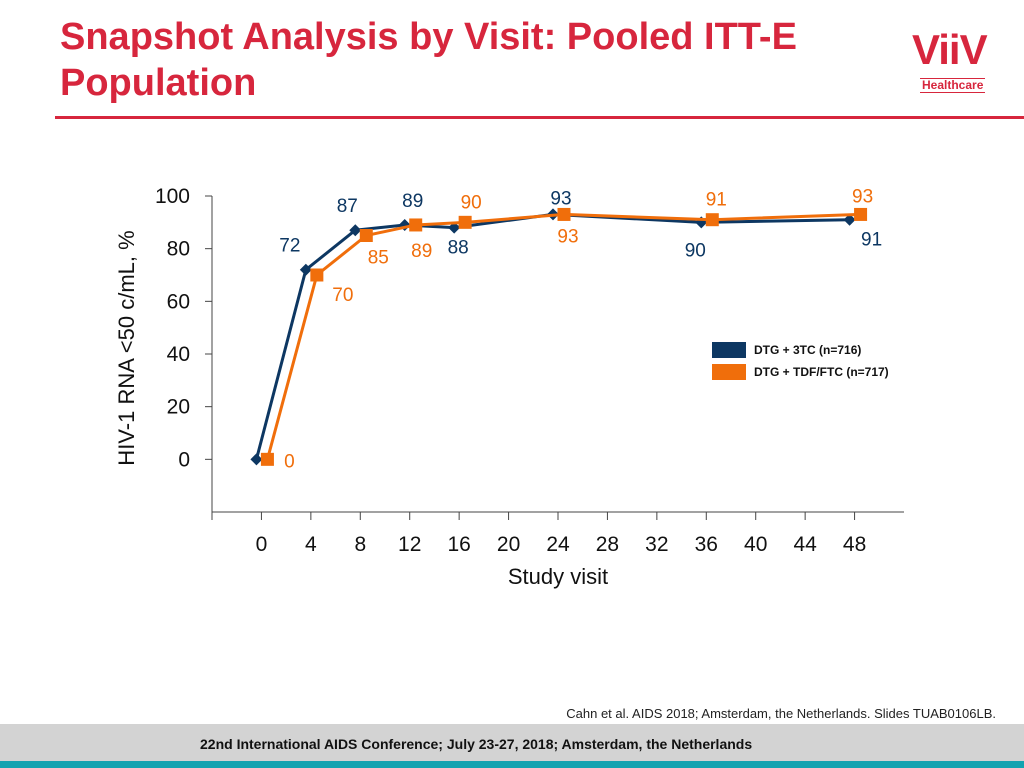 The width and height of the screenshot is (1024, 768). Describe the element at coordinates (508, 544) in the screenshot. I see `x-tick-label: 20` at that location.